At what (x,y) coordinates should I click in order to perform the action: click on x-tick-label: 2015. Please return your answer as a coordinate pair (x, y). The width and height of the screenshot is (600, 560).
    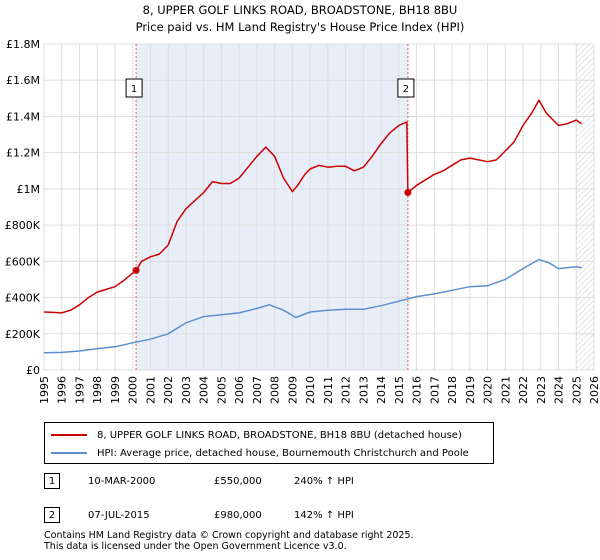
    Looking at the image, I should click on (399, 390).